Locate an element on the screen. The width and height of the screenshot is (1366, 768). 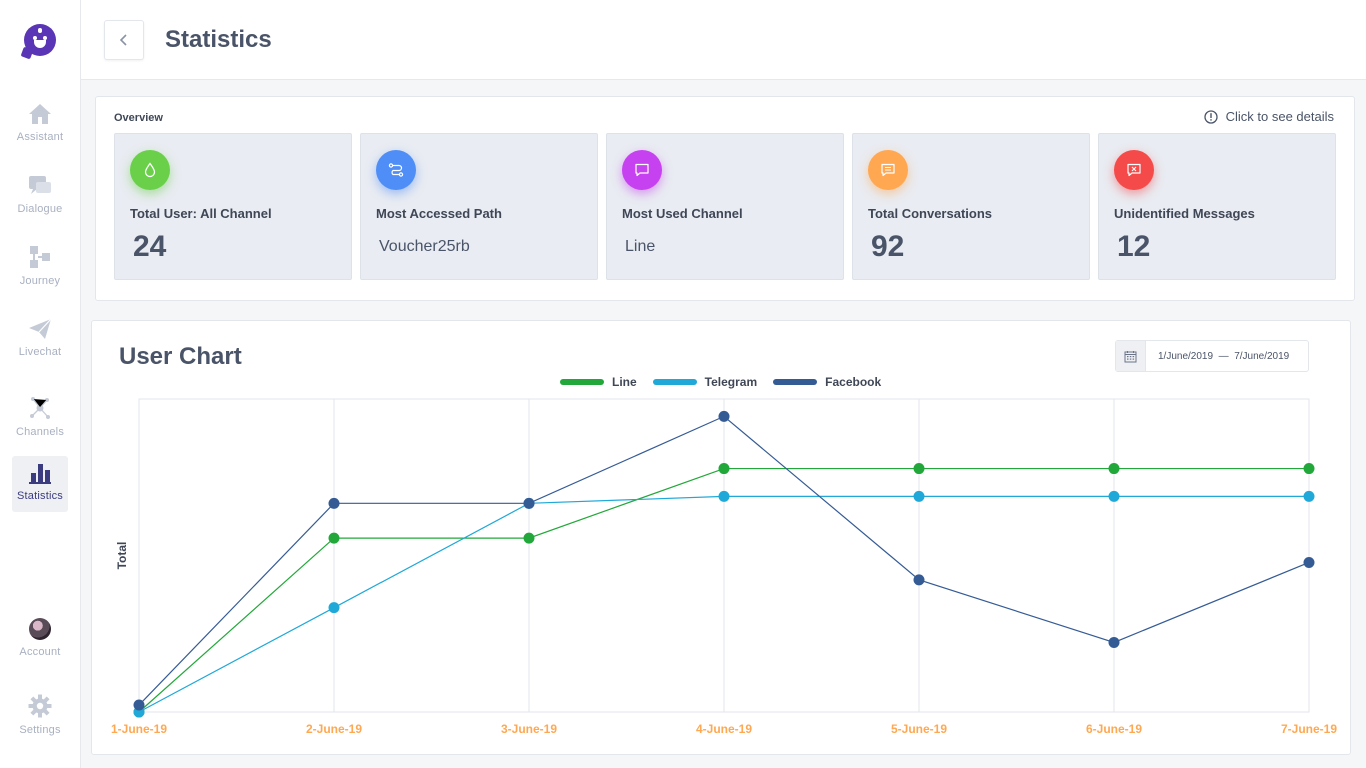
paper-plane-icon is located at coordinates (40, 328).